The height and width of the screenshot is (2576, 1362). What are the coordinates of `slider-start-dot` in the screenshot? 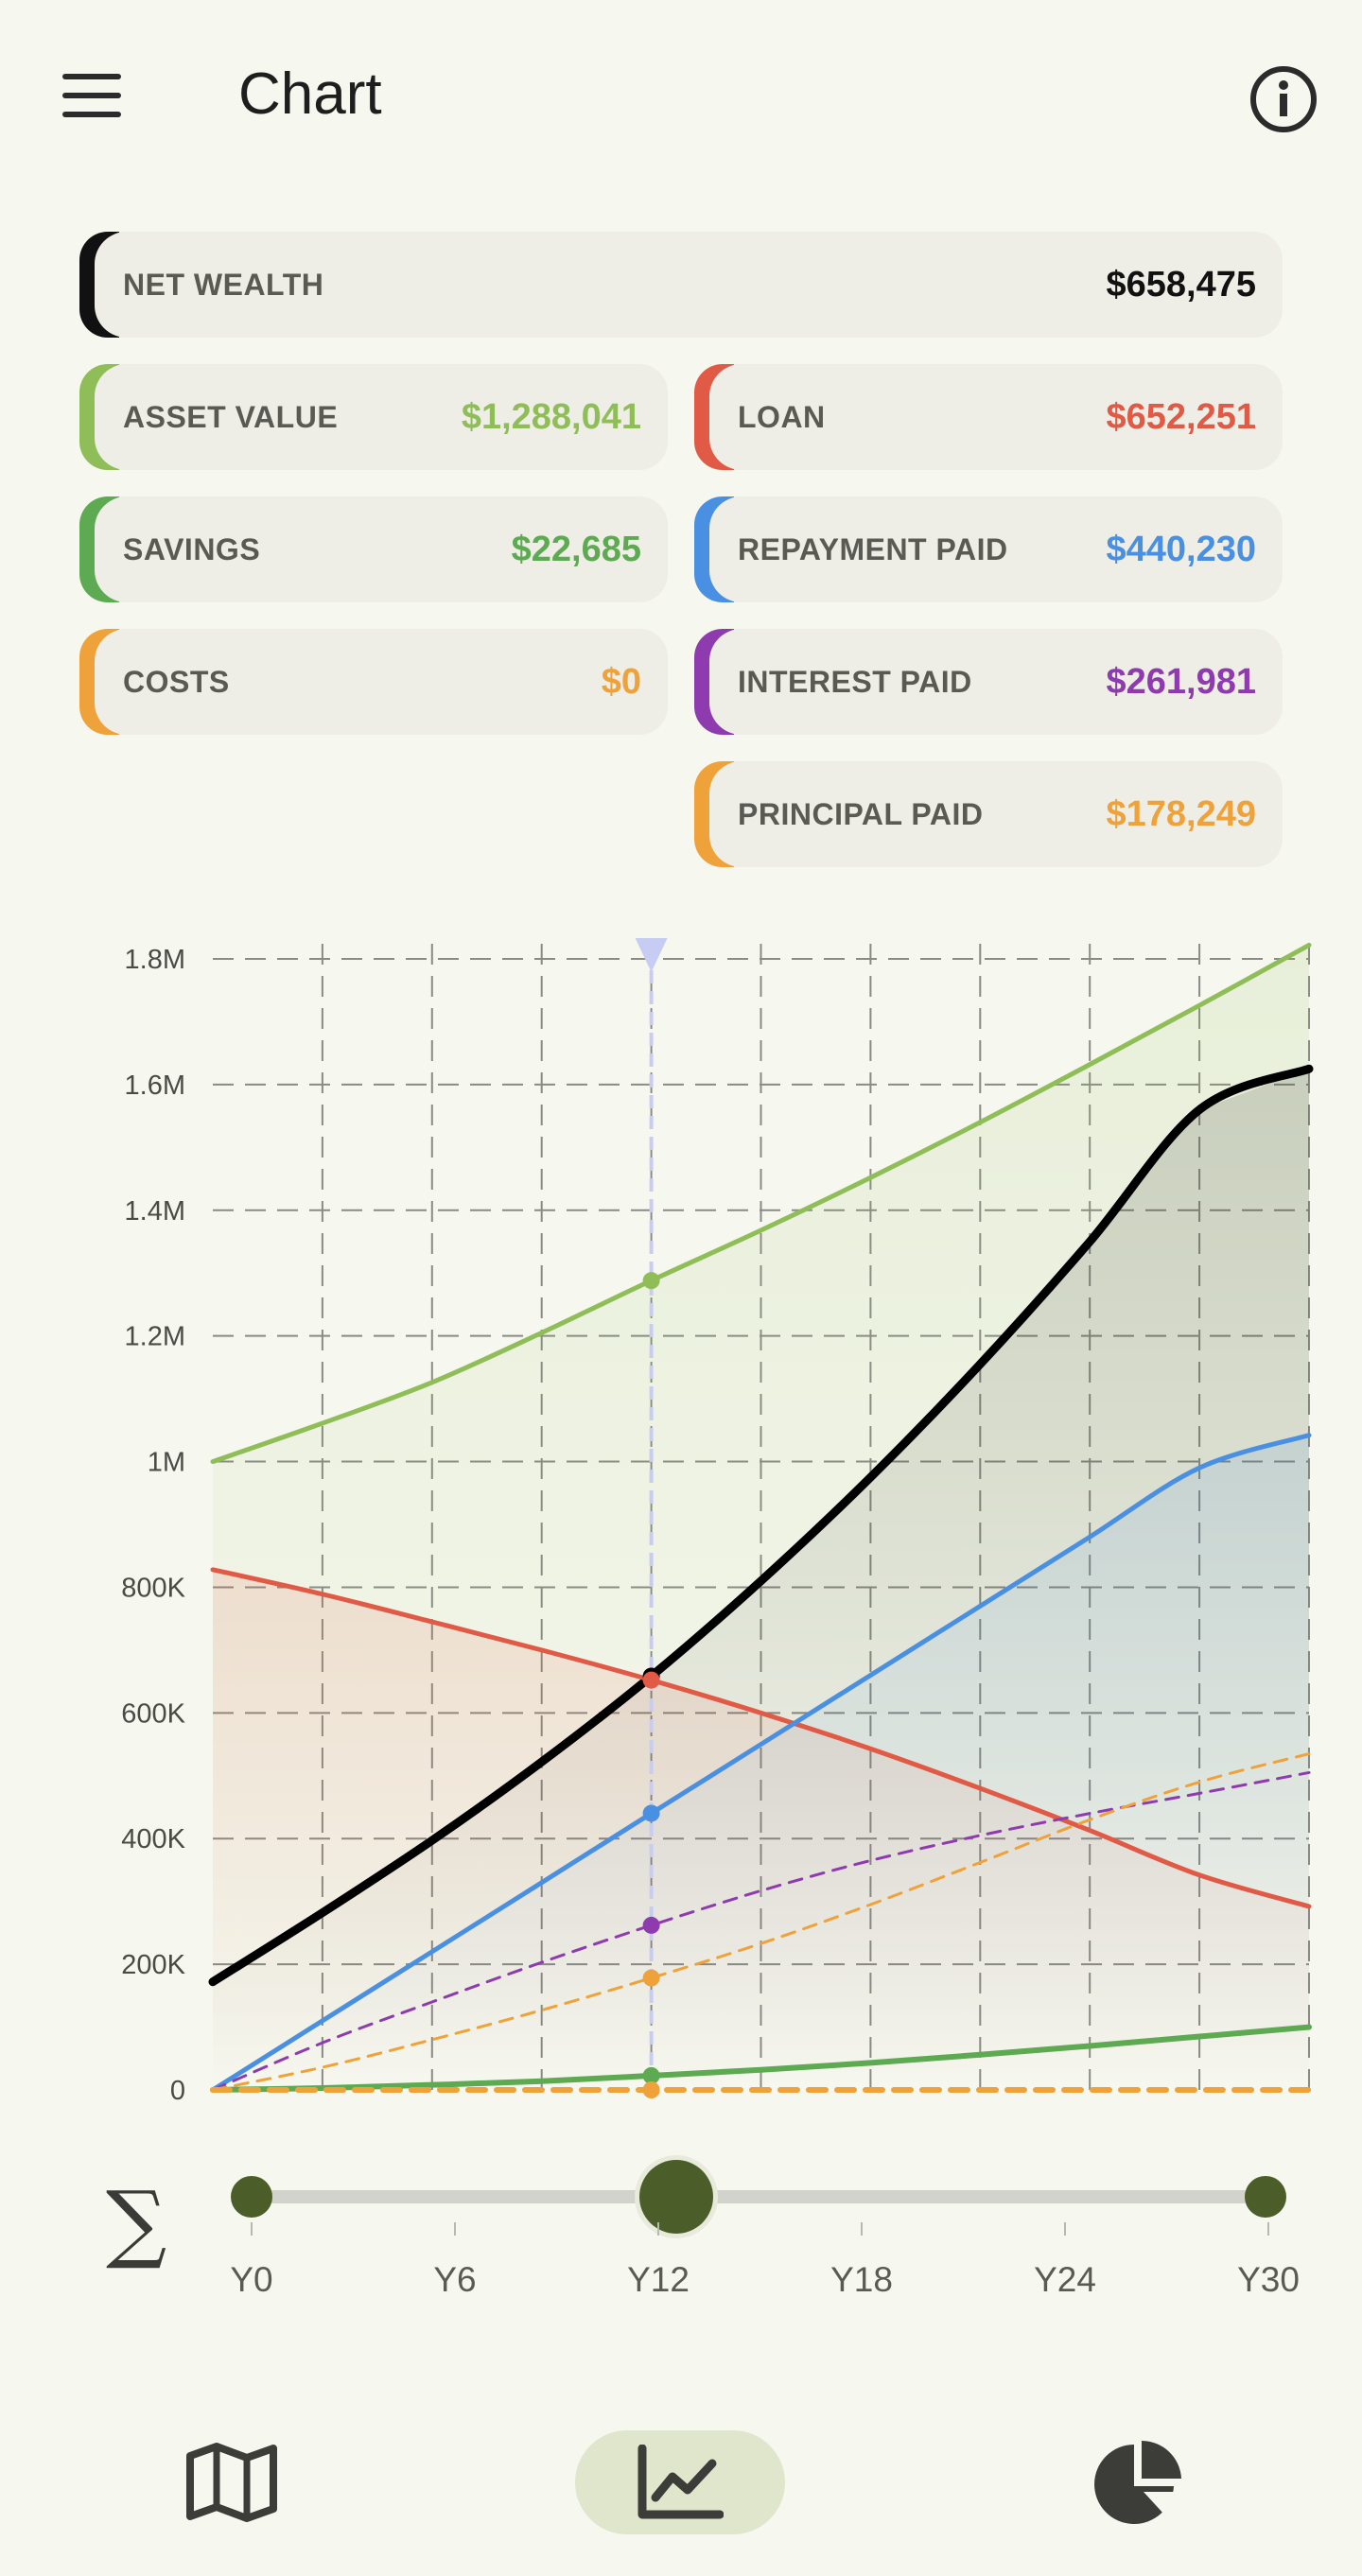 It's located at (251, 2197).